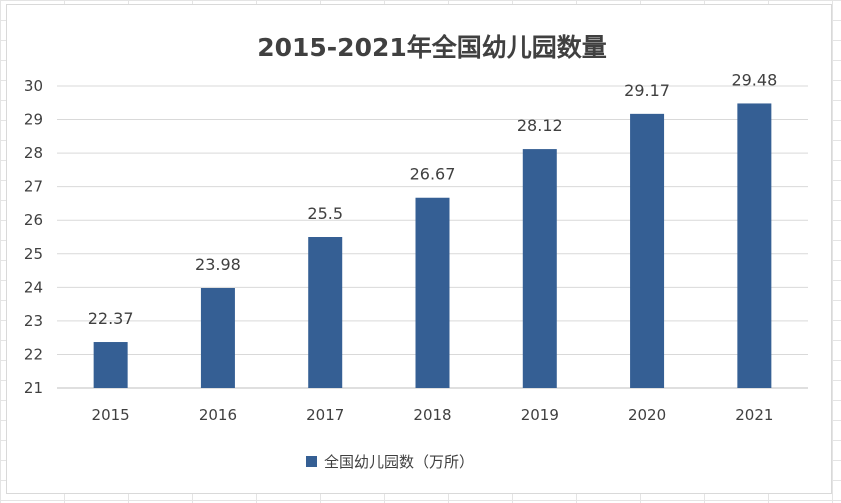 The width and height of the screenshot is (841, 503). What do you see at coordinates (111, 415) in the screenshot?
I see `x-tick-label: 2015` at bounding box center [111, 415].